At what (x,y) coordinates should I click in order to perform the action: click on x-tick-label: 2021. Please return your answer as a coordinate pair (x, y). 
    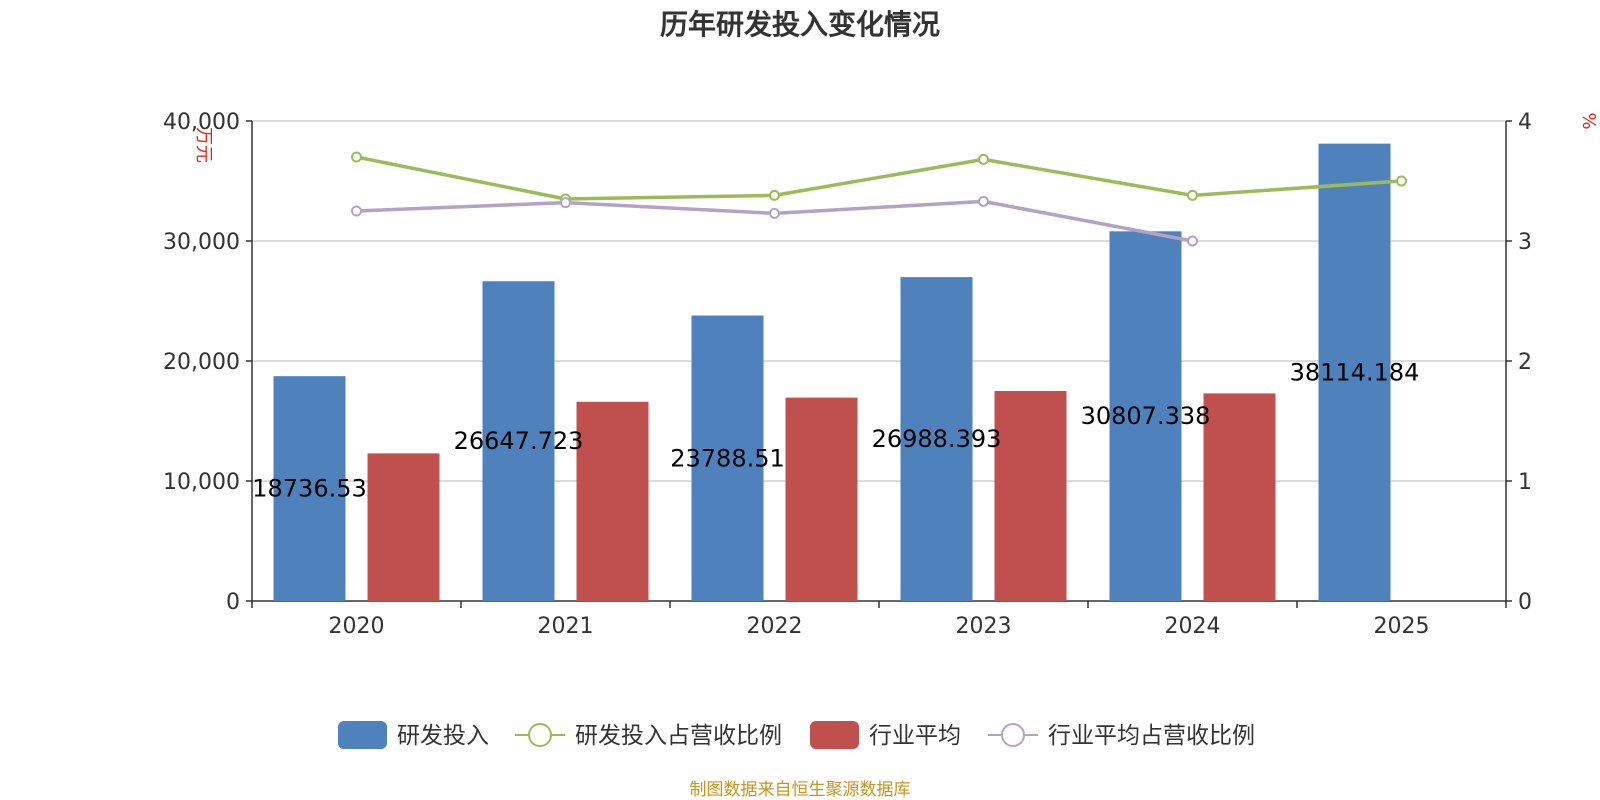
    Looking at the image, I should click on (566, 626).